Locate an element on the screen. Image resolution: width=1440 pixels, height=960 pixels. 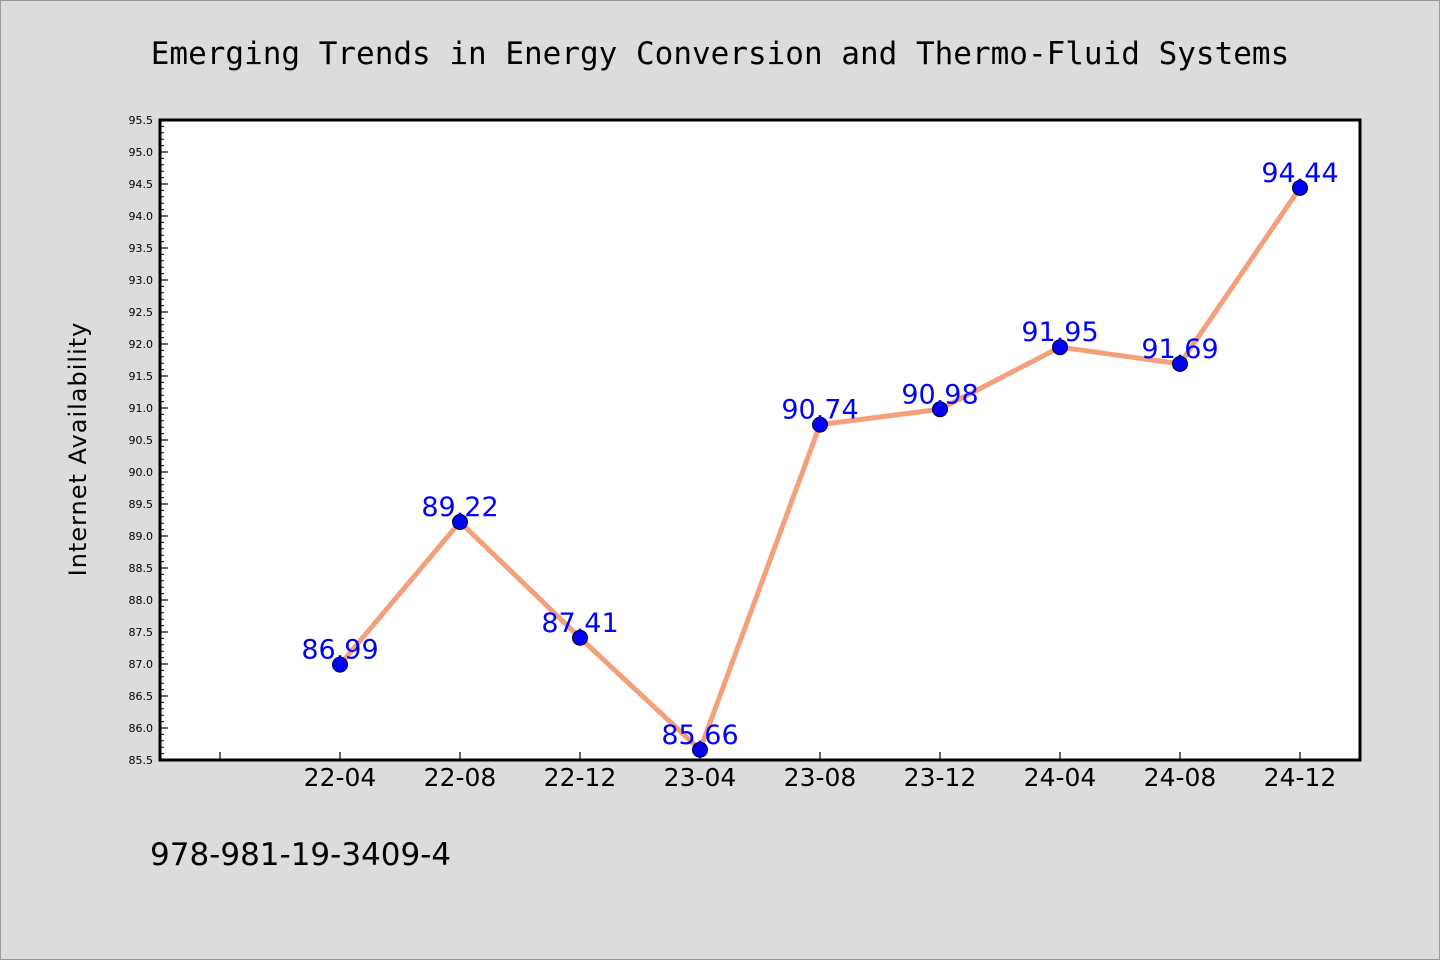
y-tick-label: 92.0 is located at coordinates (141, 344).